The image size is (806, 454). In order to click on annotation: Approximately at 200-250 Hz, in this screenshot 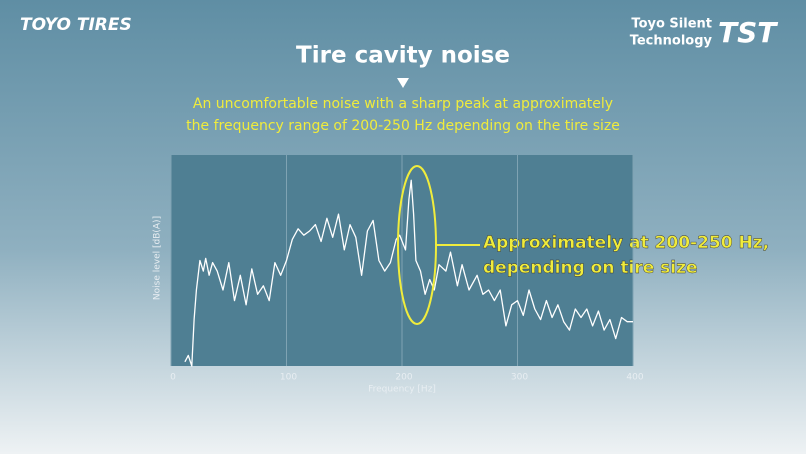, I will do `click(626, 243)`.